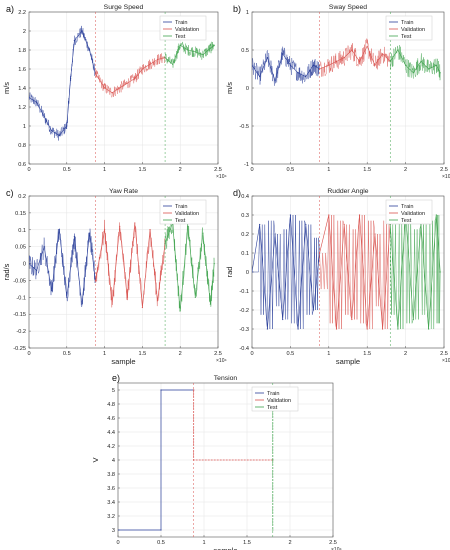 This screenshot has width=450, height=550. I want to click on y-tick-label: 4.8, so click(111, 405).